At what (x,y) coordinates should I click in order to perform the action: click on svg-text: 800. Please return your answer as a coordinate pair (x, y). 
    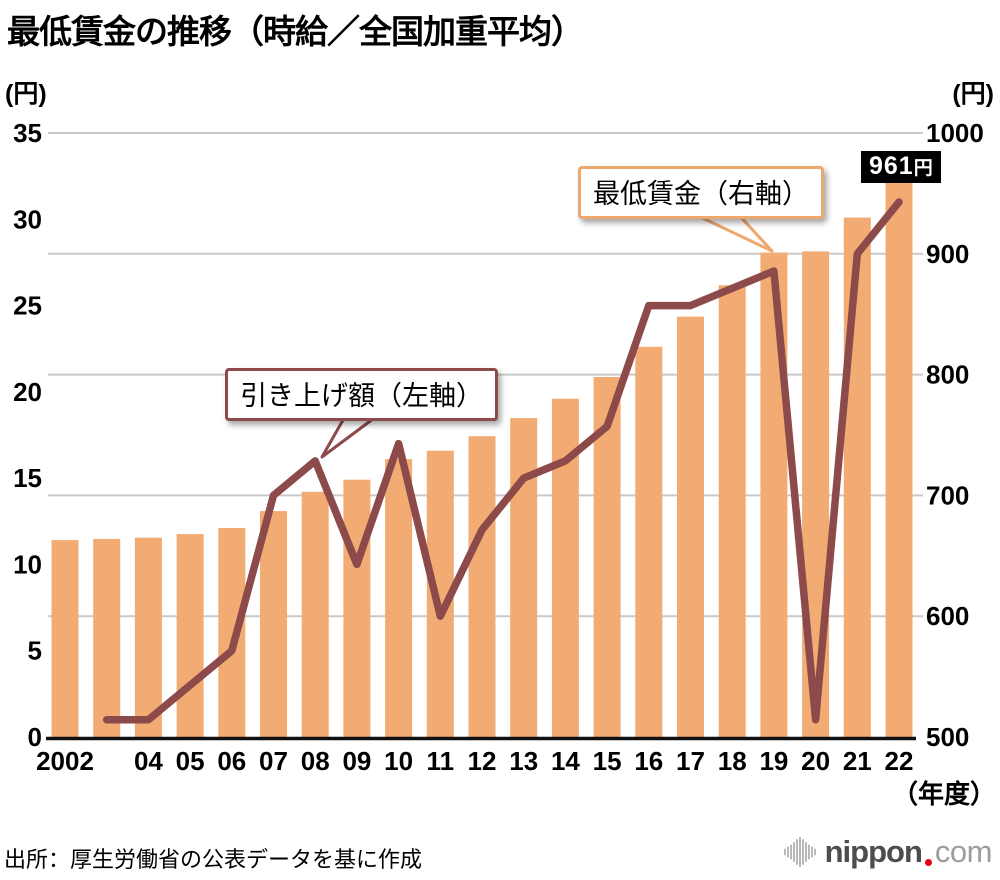
    Looking at the image, I should click on (947, 375).